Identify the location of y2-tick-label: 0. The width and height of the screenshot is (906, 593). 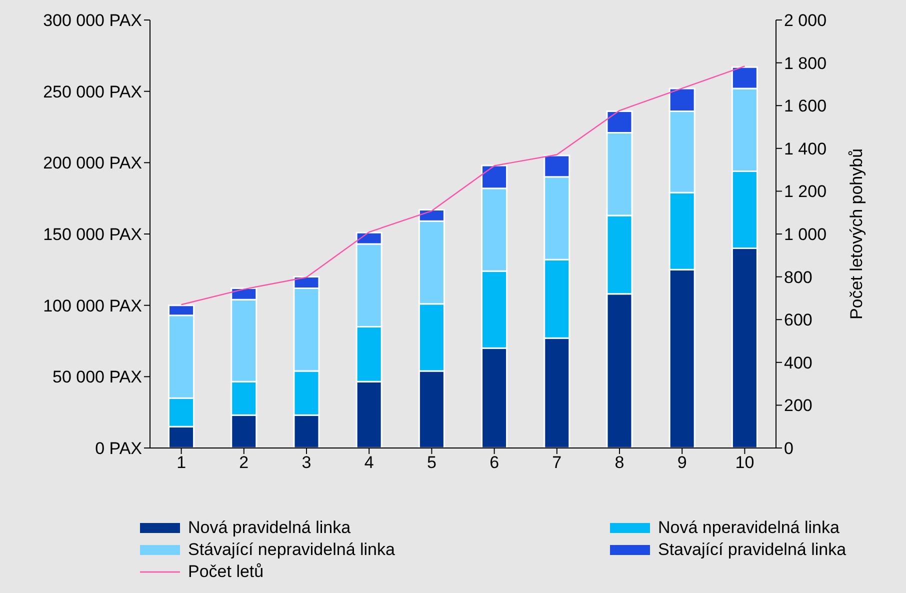
(789, 448).